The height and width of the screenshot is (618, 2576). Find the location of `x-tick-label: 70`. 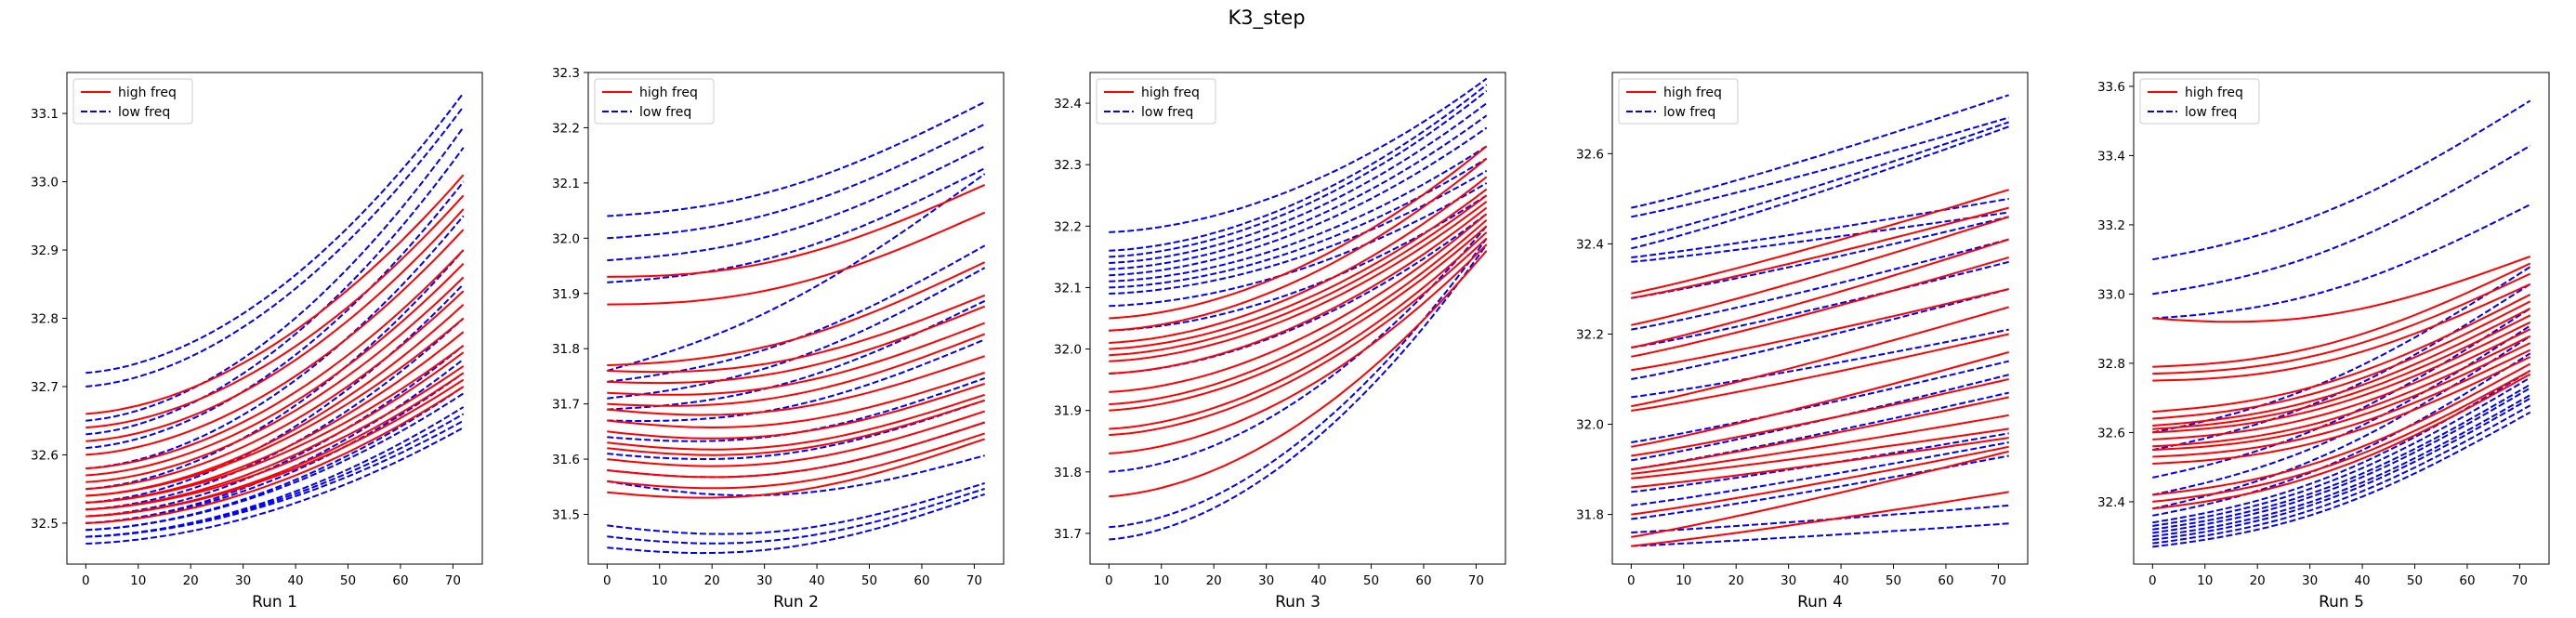

x-tick-label: 70 is located at coordinates (974, 580).